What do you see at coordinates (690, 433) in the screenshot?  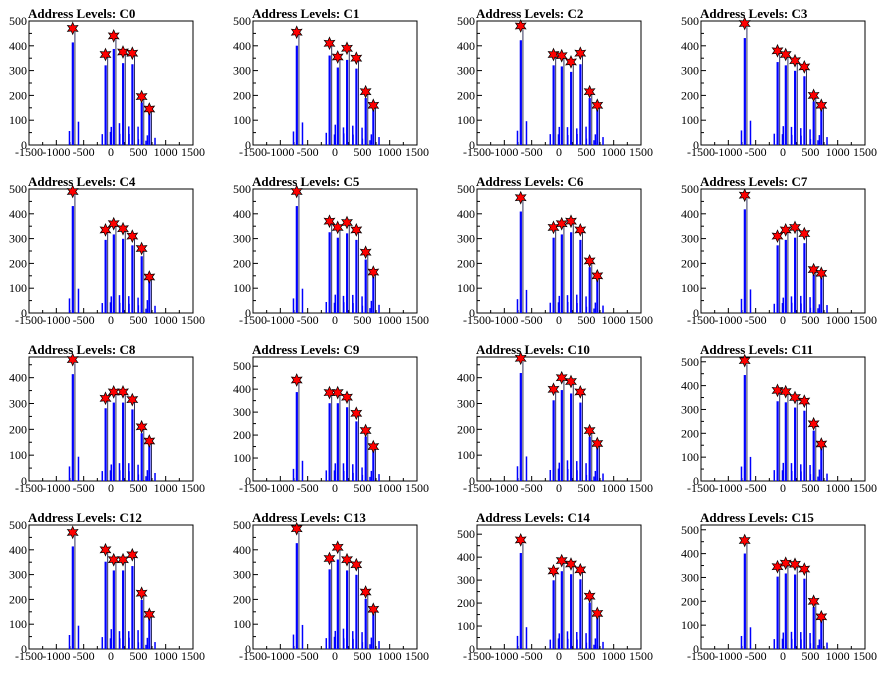 I see `y-tick-label: 200` at bounding box center [690, 433].